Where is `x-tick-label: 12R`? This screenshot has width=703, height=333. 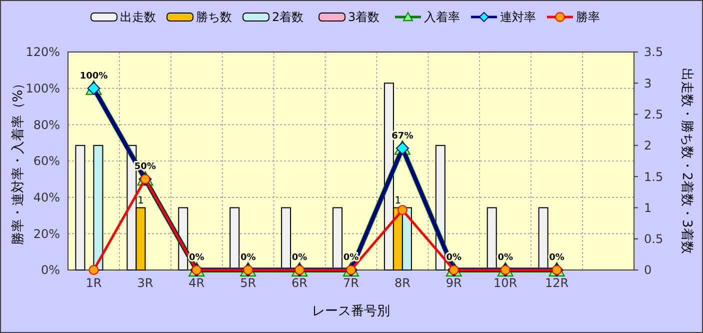 x-tick-label: 12R is located at coordinates (557, 283).